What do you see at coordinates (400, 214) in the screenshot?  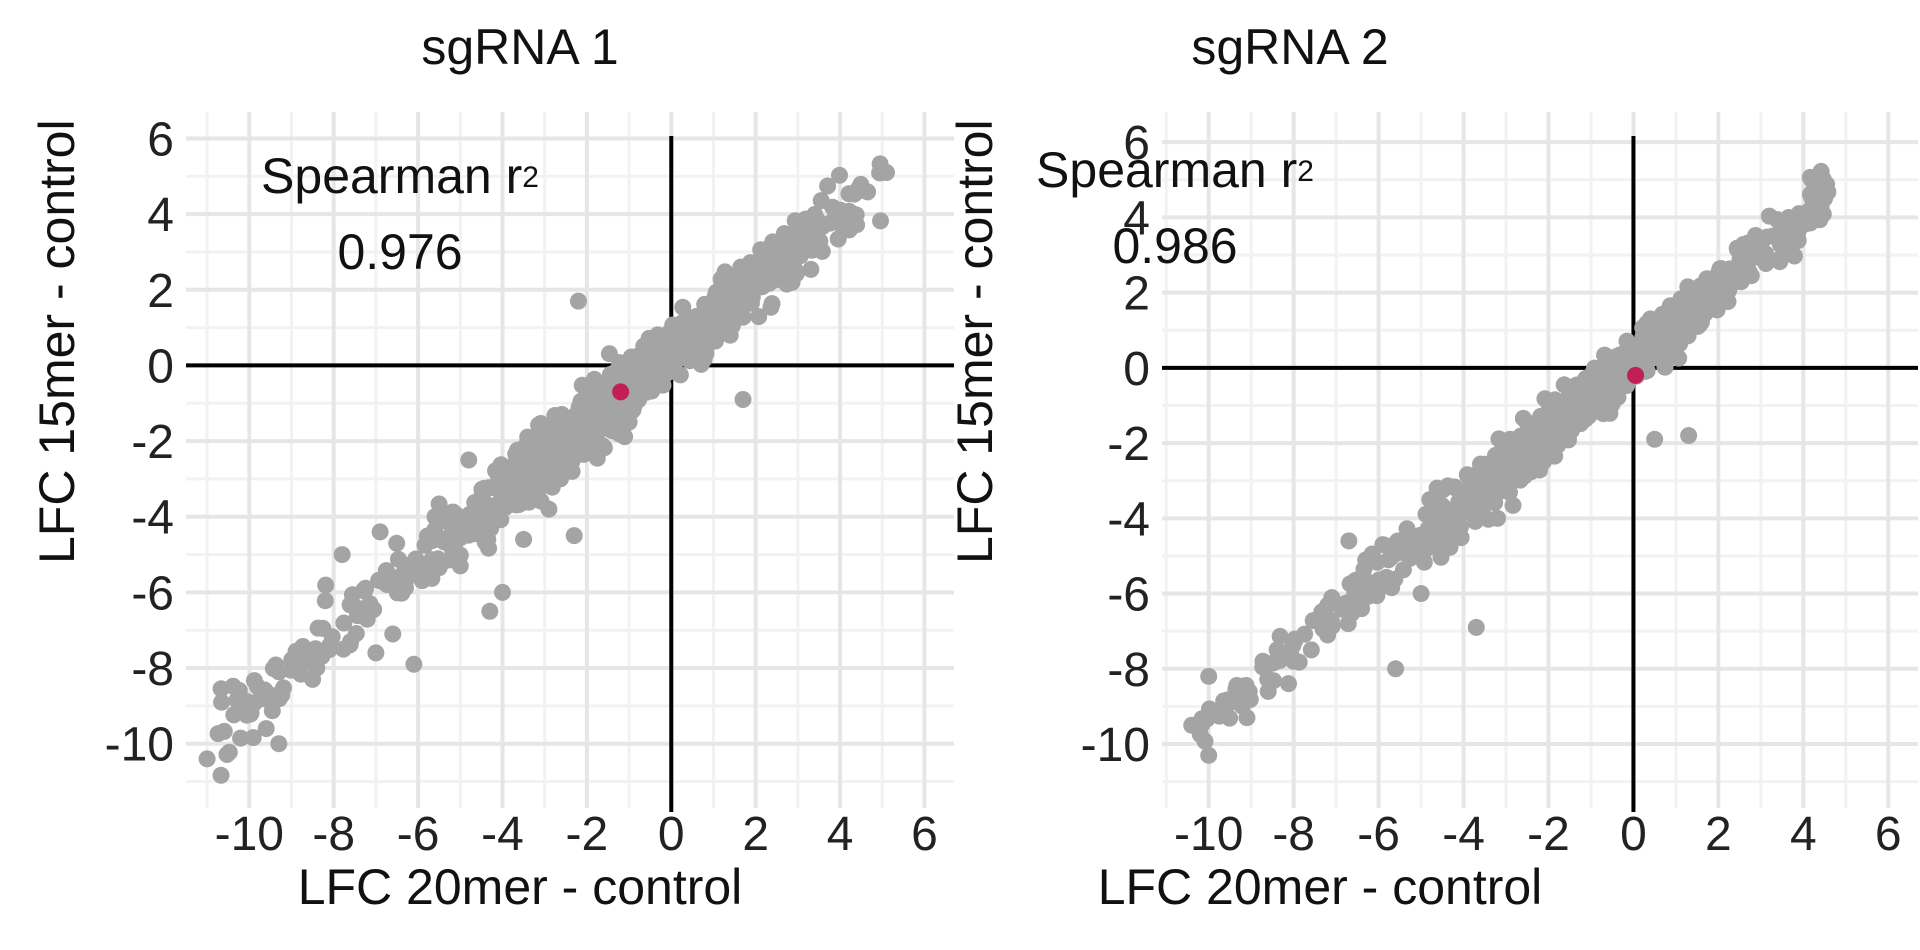 I see `spearman-annotation: Spearman r2 0.976` at bounding box center [400, 214].